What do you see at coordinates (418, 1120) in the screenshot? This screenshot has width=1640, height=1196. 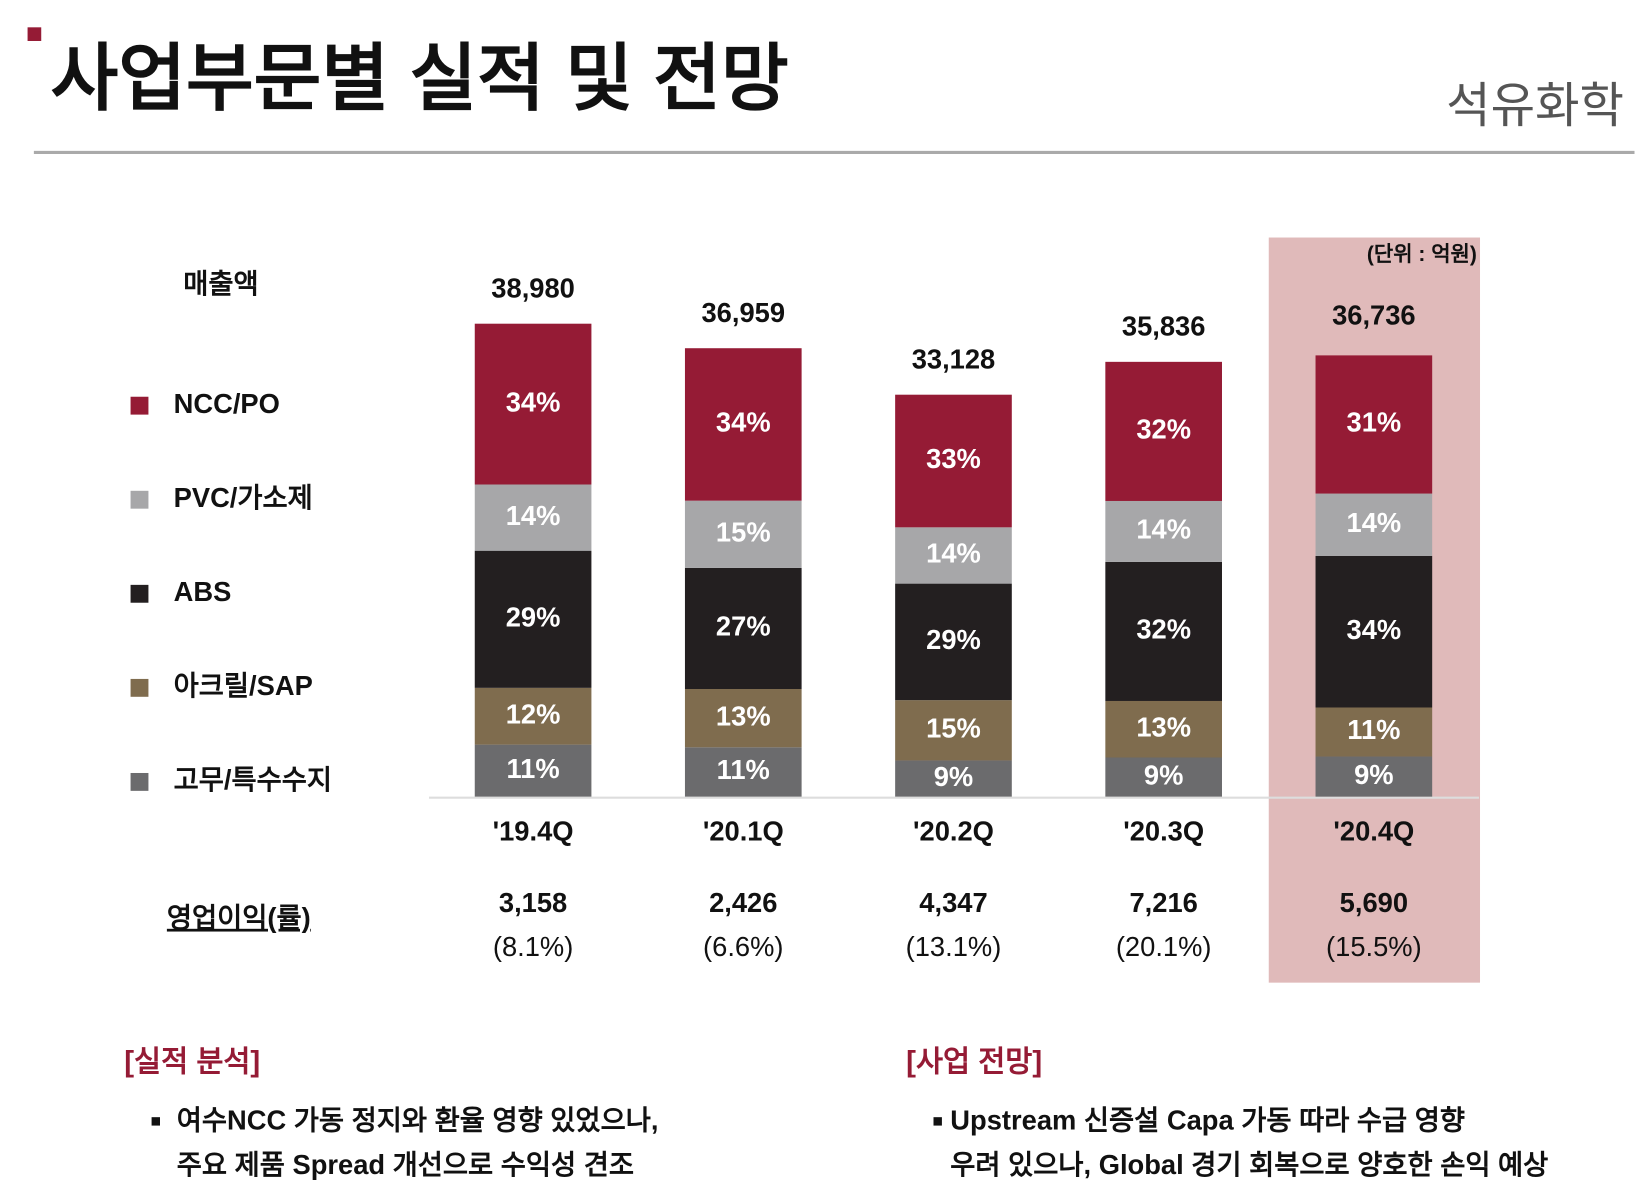 I see `note-line: 여수NCC 가동 정지와 환율 영향 있었으나,` at bounding box center [418, 1120].